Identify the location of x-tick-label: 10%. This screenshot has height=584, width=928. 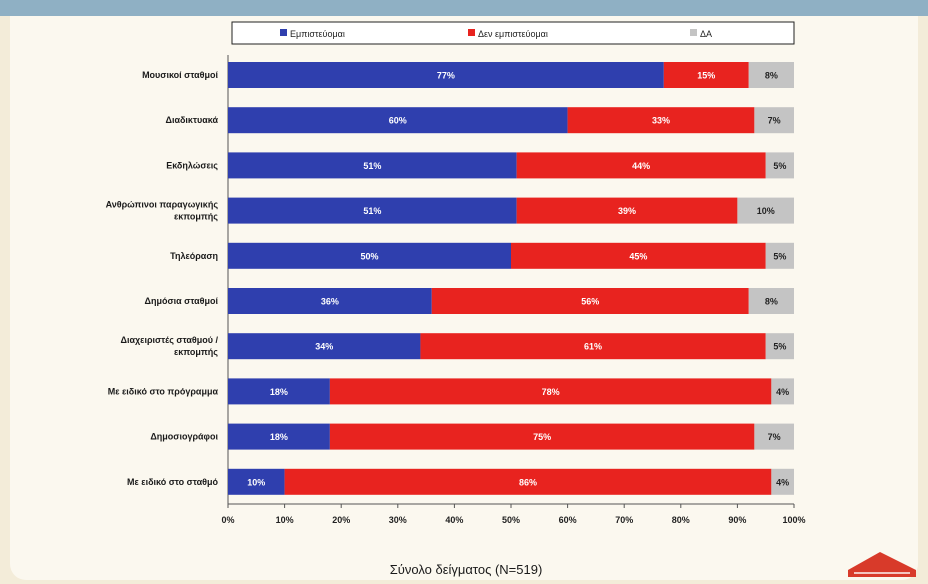
(285, 520).